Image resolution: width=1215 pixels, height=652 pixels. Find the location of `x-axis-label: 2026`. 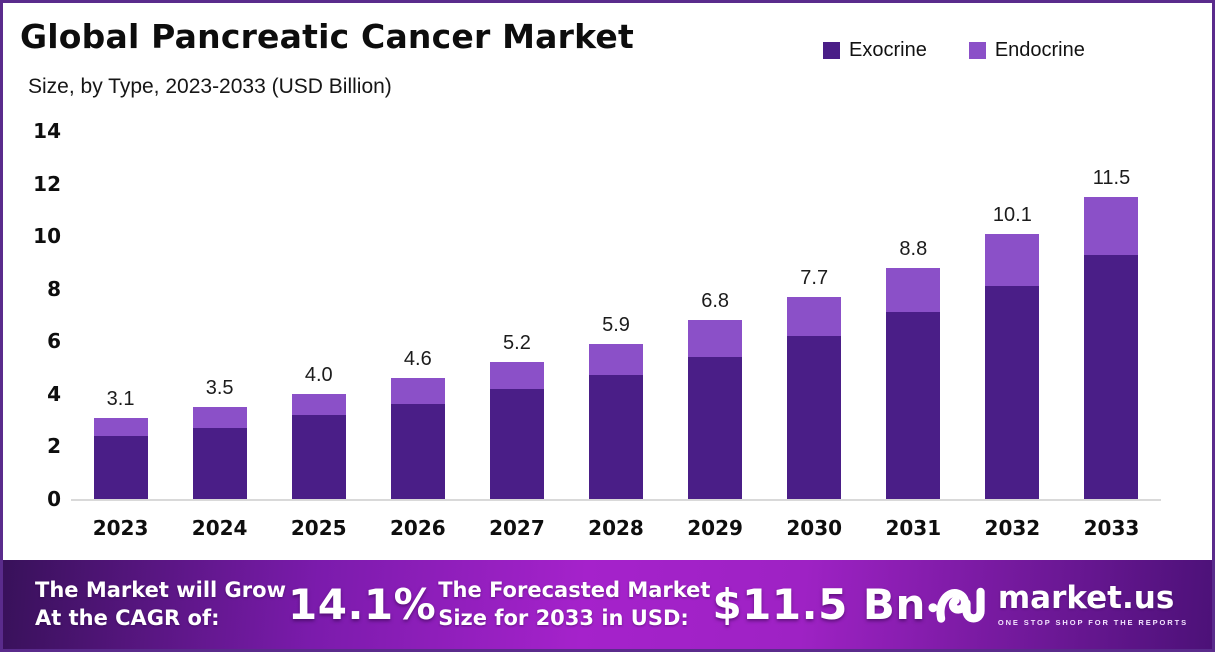

x-axis-label: 2026 is located at coordinates (417, 528).